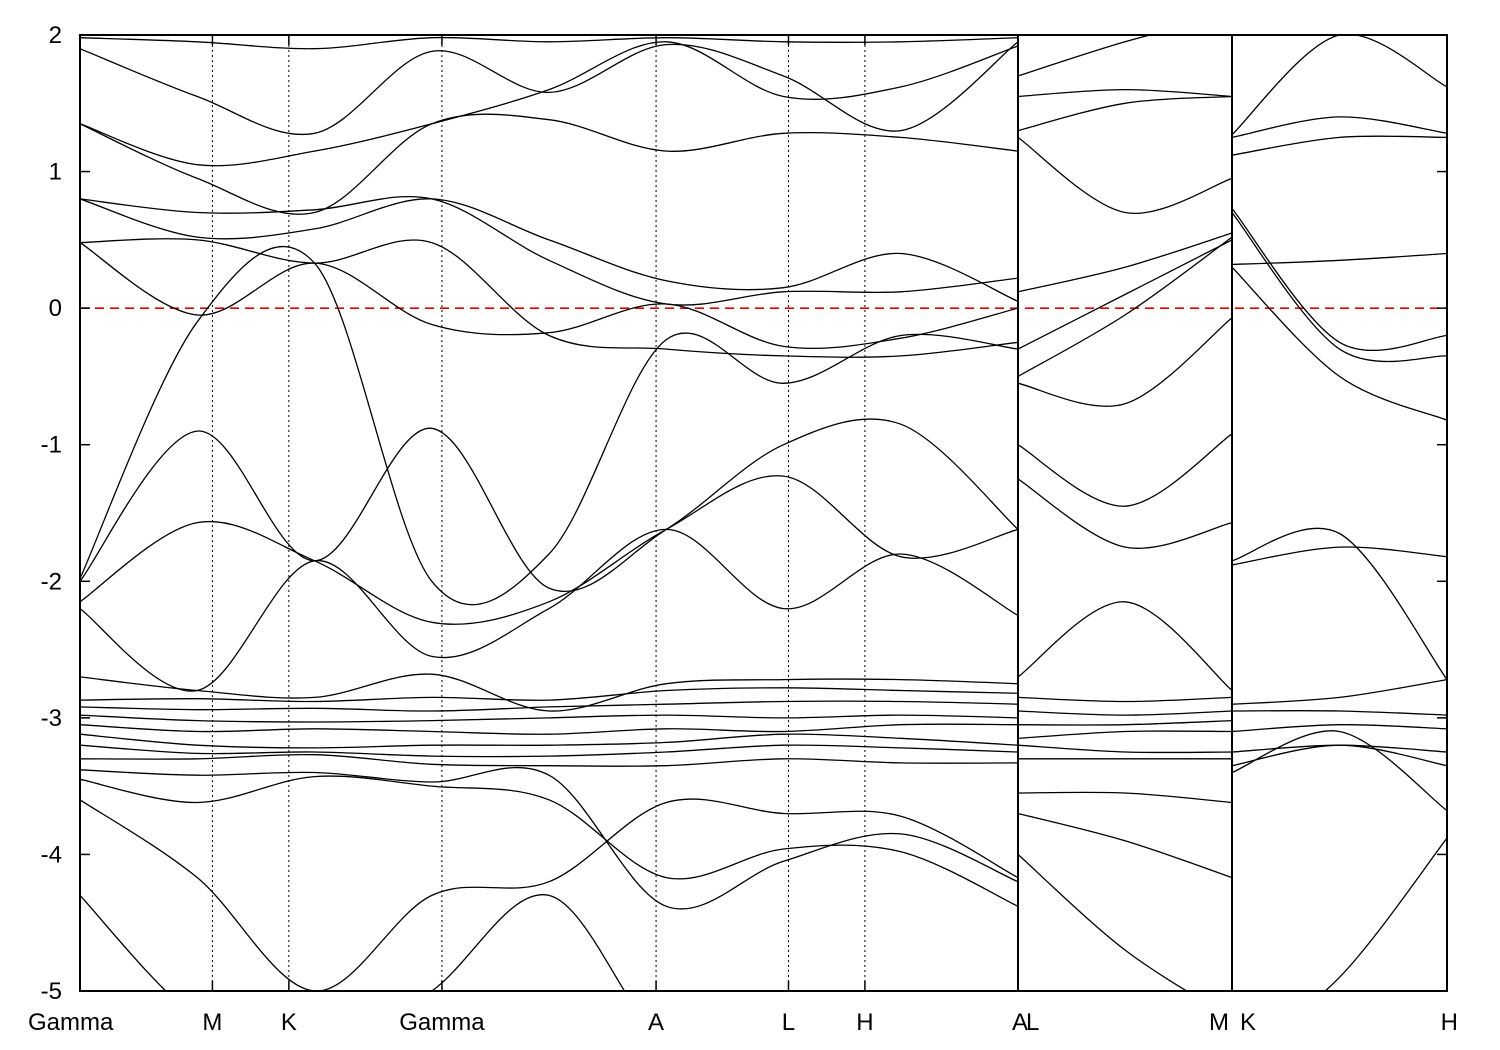 This screenshot has height=1050, width=1500. I want to click on y-tick-label: 1, so click(55, 172).